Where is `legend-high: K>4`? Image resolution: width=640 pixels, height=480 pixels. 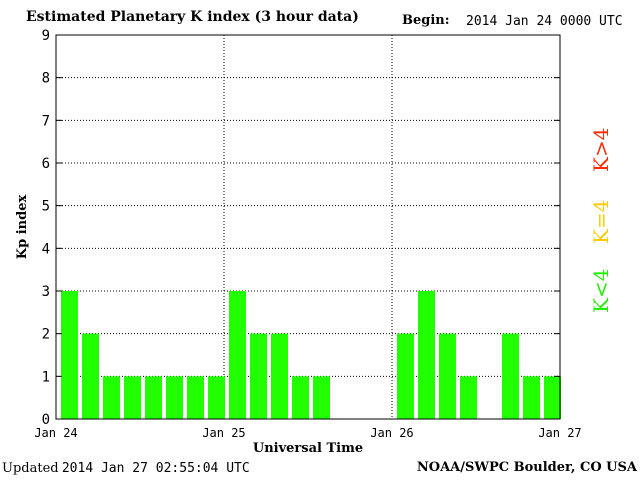
legend-high: K>4 is located at coordinates (601, 149).